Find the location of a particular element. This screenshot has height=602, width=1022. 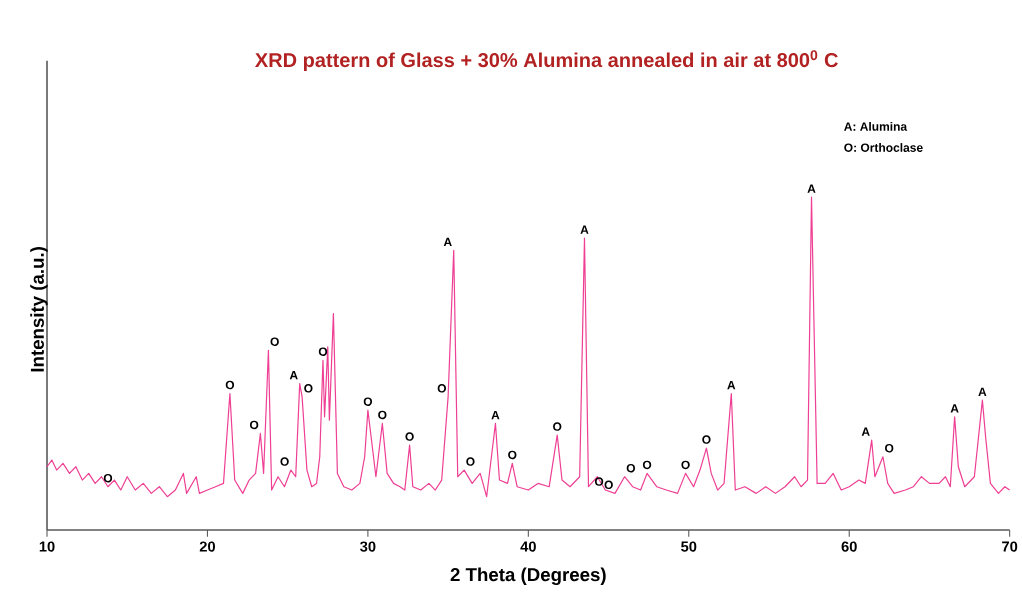

x-tick-label: 50 is located at coordinates (689, 546).